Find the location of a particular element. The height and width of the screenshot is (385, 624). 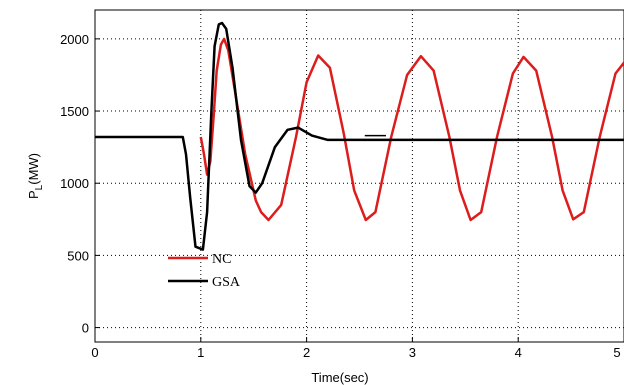

y-tick-label: 500 is located at coordinates (78, 255).